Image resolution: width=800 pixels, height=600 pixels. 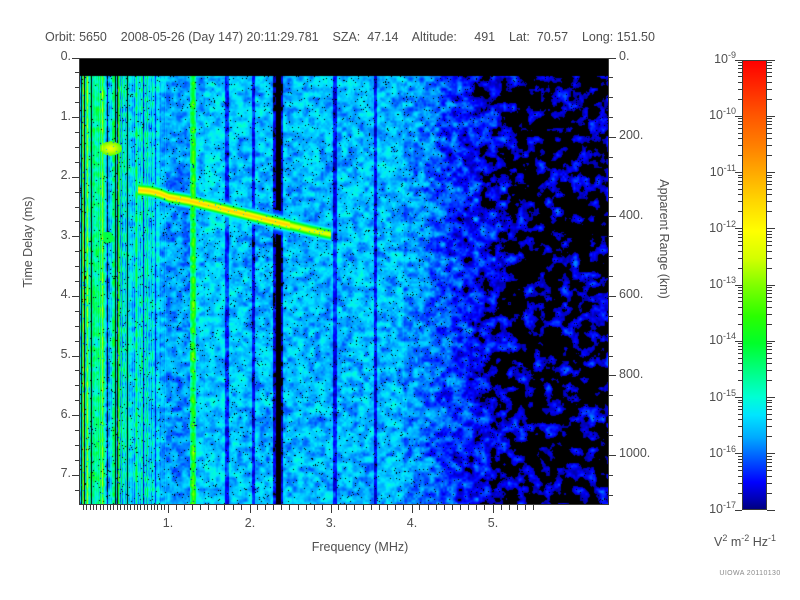 I want to click on colorbar-tick-label-0: 10-9, so click(x=725, y=58).